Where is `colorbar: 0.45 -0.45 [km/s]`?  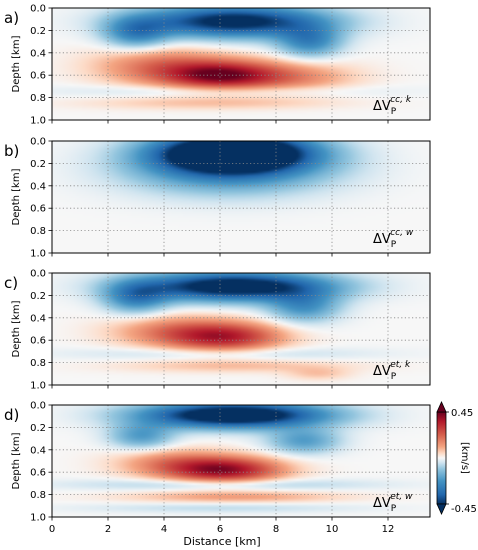 colorbar: 0.45 -0.45 [km/s] is located at coordinates (456, 458).